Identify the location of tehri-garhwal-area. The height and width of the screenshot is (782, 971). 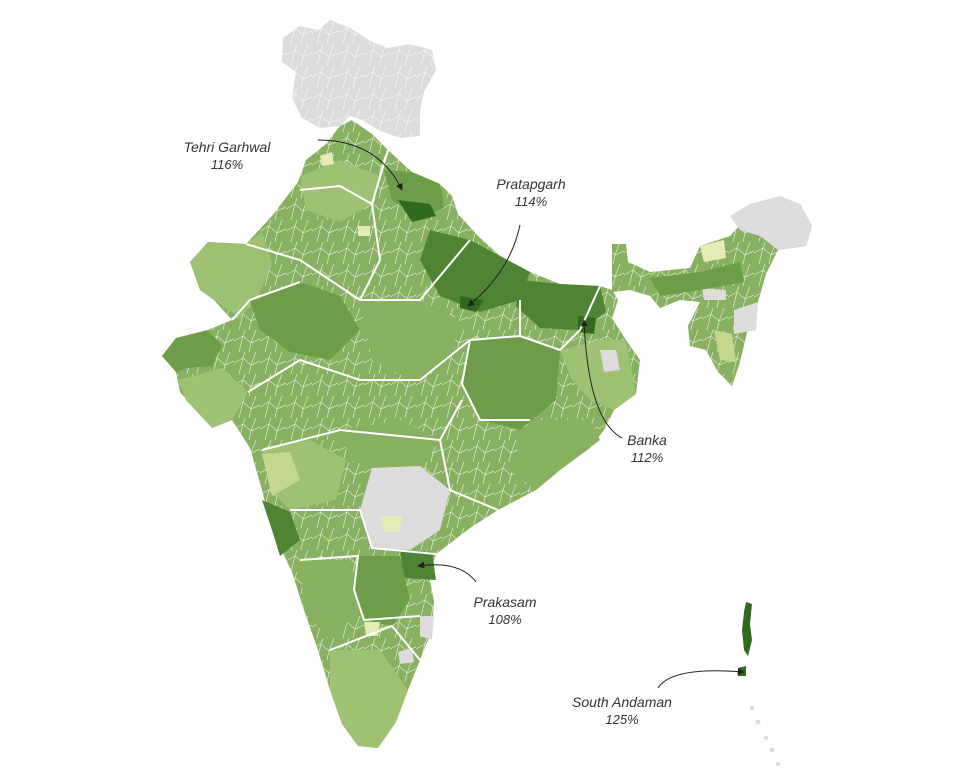
(417, 211).